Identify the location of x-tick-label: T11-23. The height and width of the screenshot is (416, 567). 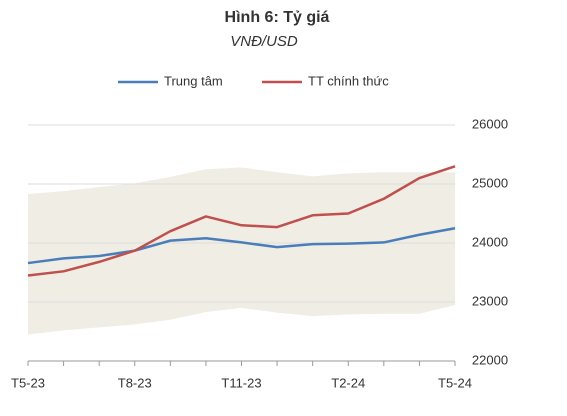
(241, 382).